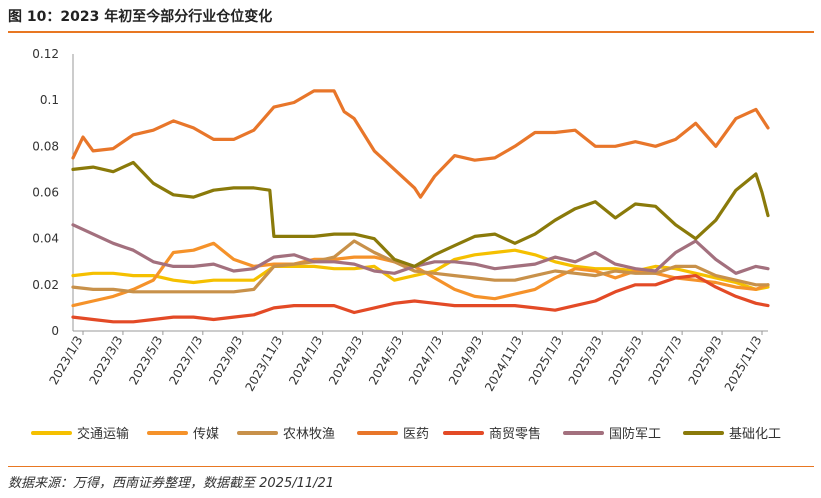 This screenshot has width=821, height=498. Describe the element at coordinates (345, 361) in the screenshot. I see `x-tick-label: 2024/3/3` at that location.